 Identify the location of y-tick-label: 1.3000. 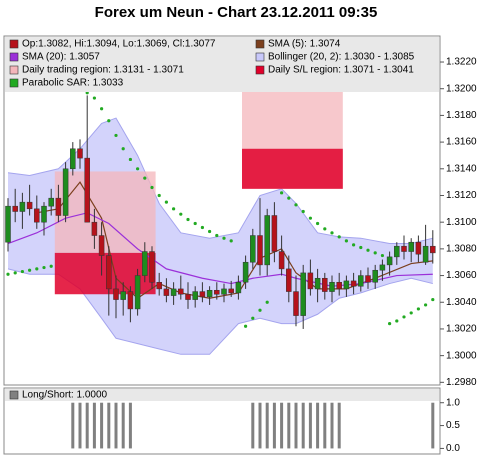
(461, 355).